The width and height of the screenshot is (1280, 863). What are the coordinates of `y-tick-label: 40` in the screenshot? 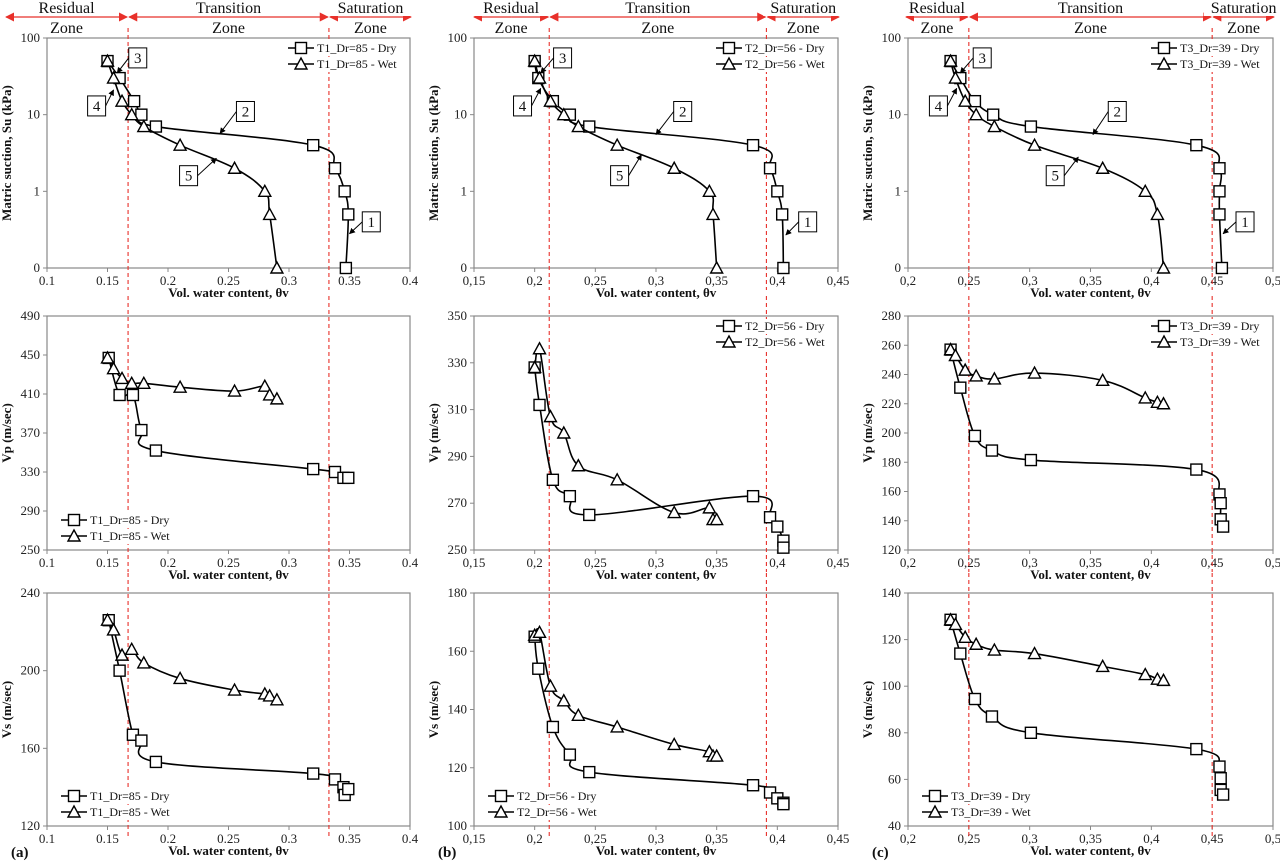 It's located at (894, 825).